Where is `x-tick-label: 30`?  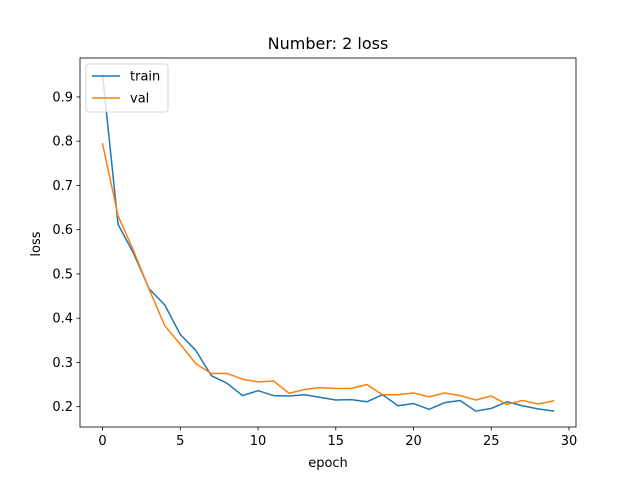
x-tick-label: 30 is located at coordinates (569, 441).